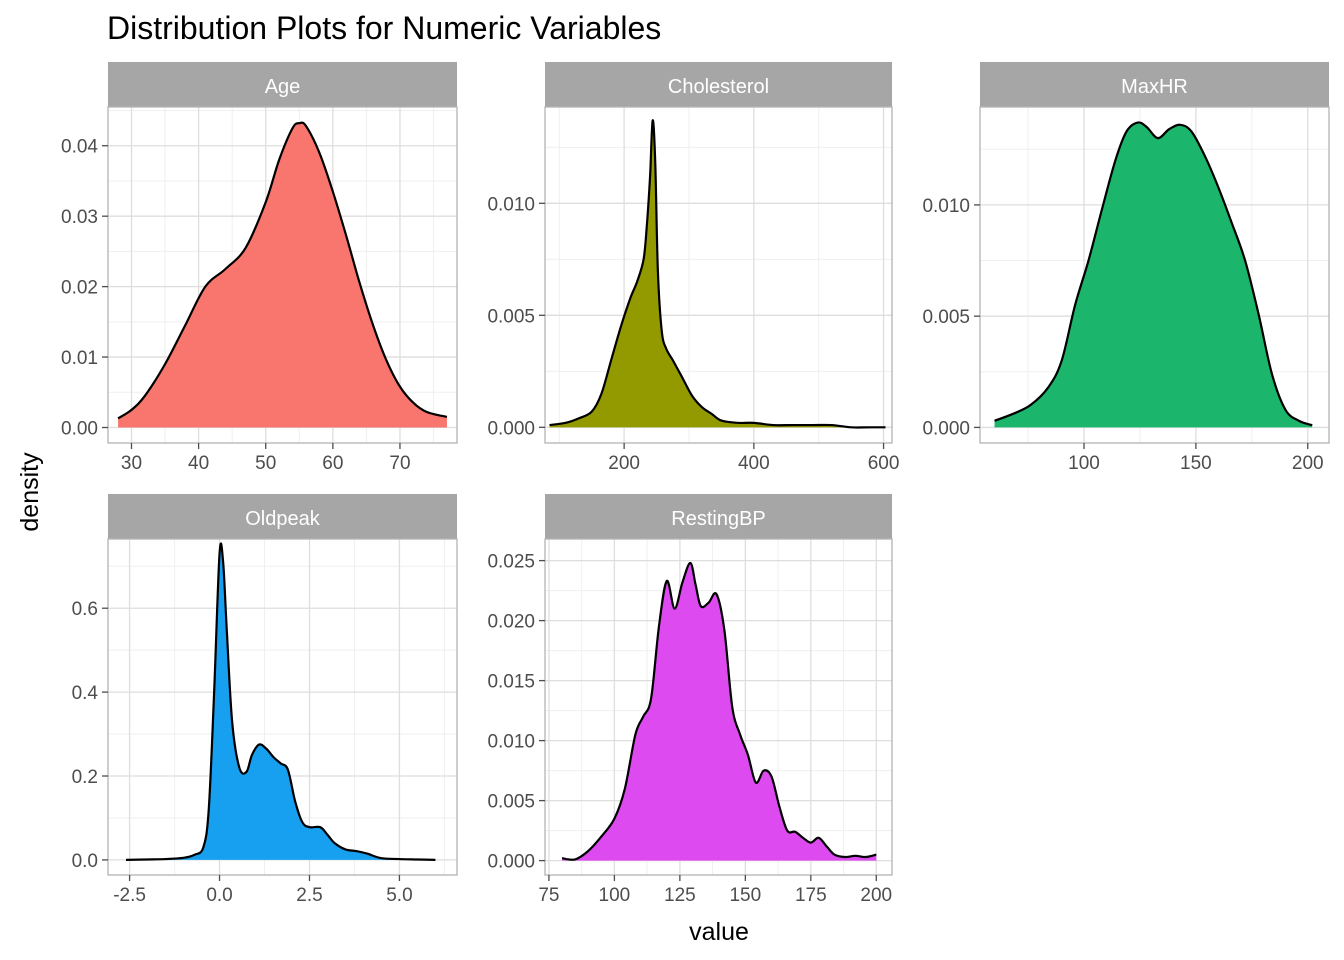 The height and width of the screenshot is (960, 1344). I want to click on x-tick-label: 5.0, so click(399, 895).